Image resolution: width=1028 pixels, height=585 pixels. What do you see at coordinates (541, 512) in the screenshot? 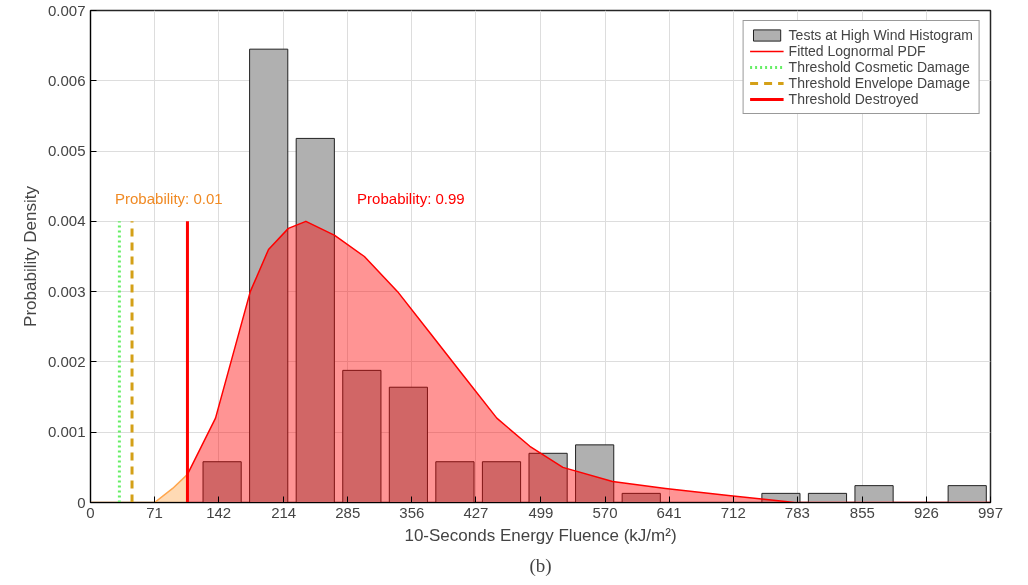
I see `x-tick-label: 499` at bounding box center [541, 512].